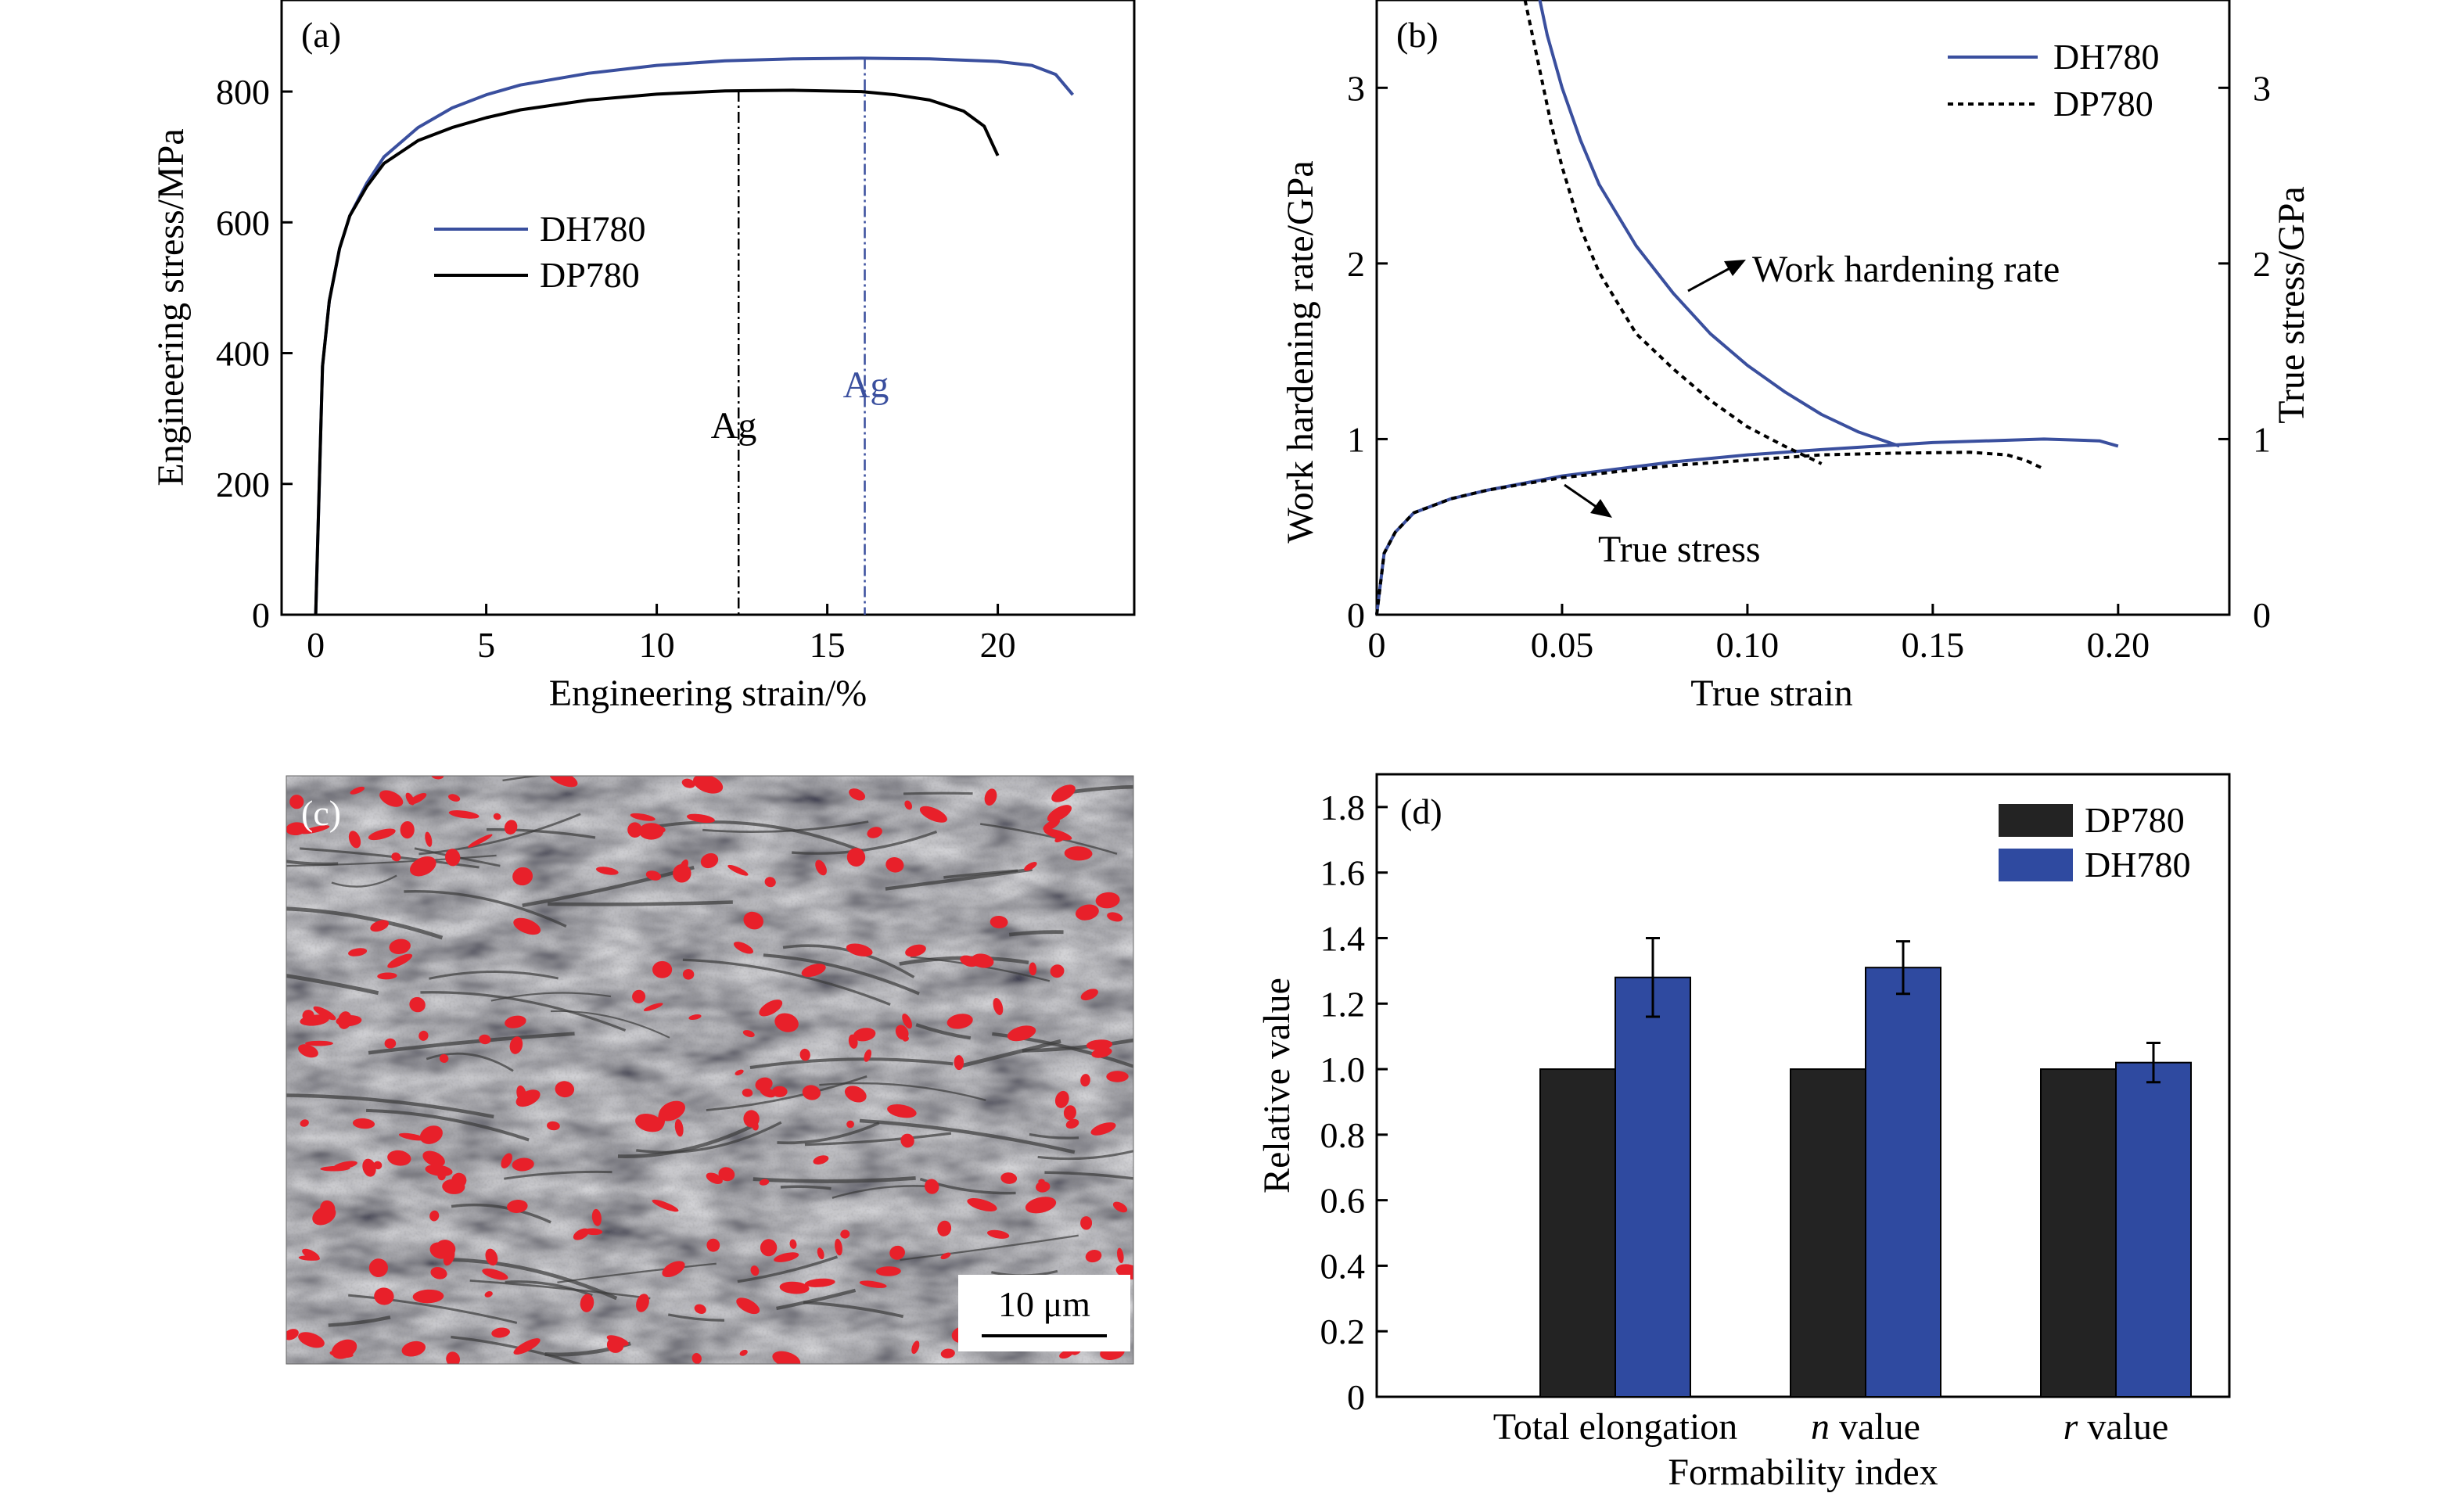 Image resolution: width=2464 pixels, height=1493 pixels. Describe the element at coordinates (708, 693) in the screenshot. I see `panel-a-xlabel: Engineering strain/%` at that location.